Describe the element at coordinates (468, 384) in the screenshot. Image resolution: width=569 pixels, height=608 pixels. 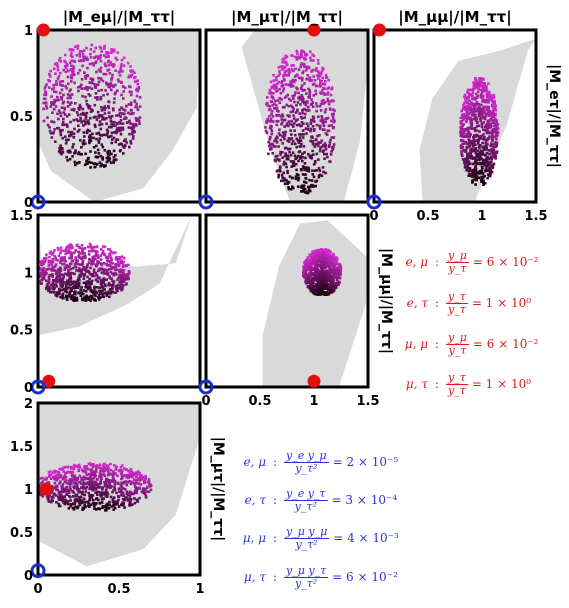
I see `red-annotation-row: μ, τ: y_τ y_τ = 1 × 10⁰` at that location.